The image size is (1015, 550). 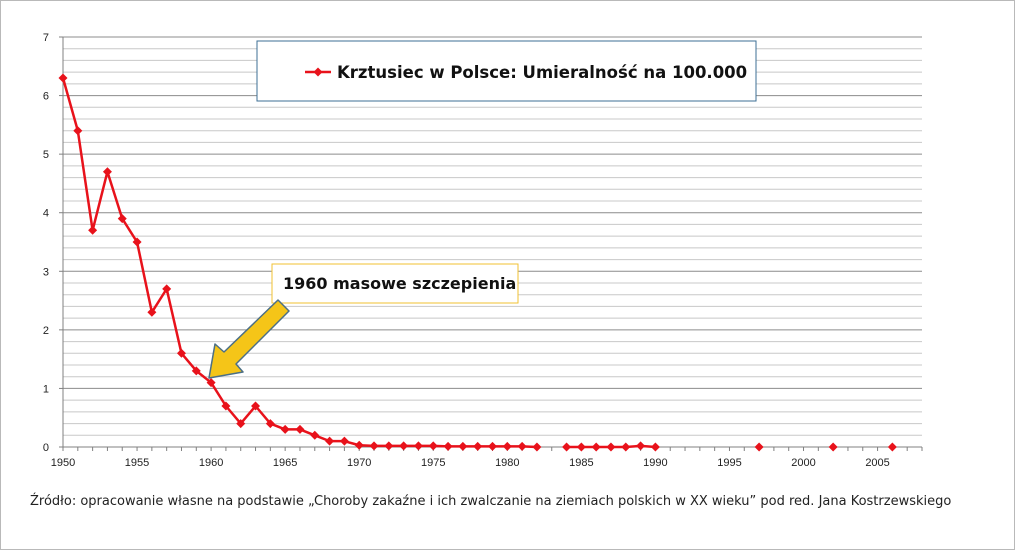 I want to click on x-tick-label: 1995, so click(x=729, y=463).